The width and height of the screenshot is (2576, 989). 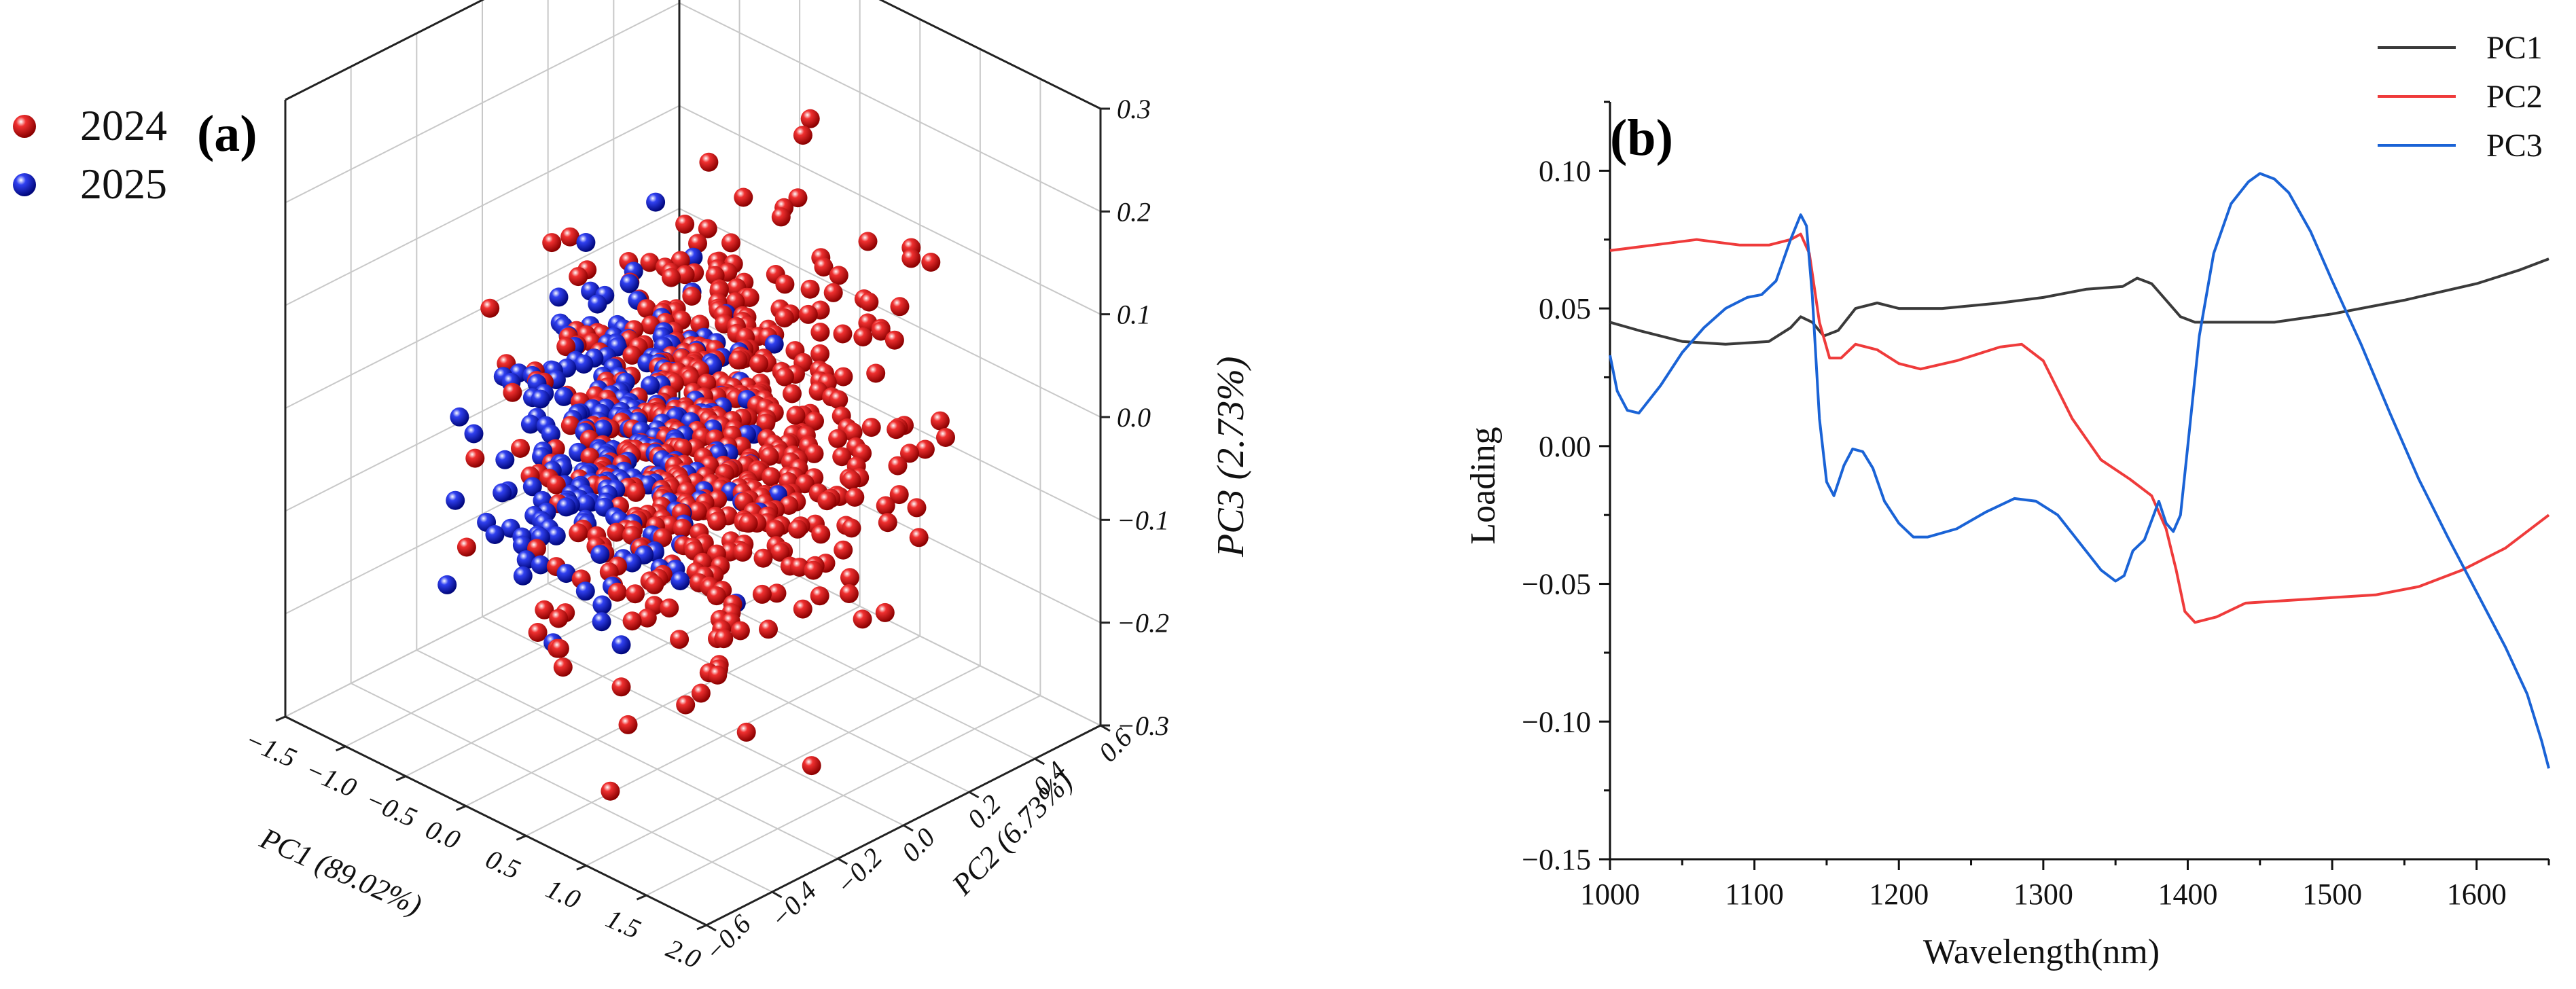 What do you see at coordinates (1557, 859) in the screenshot?
I see `tick-label-y: −0.15` at bounding box center [1557, 859].